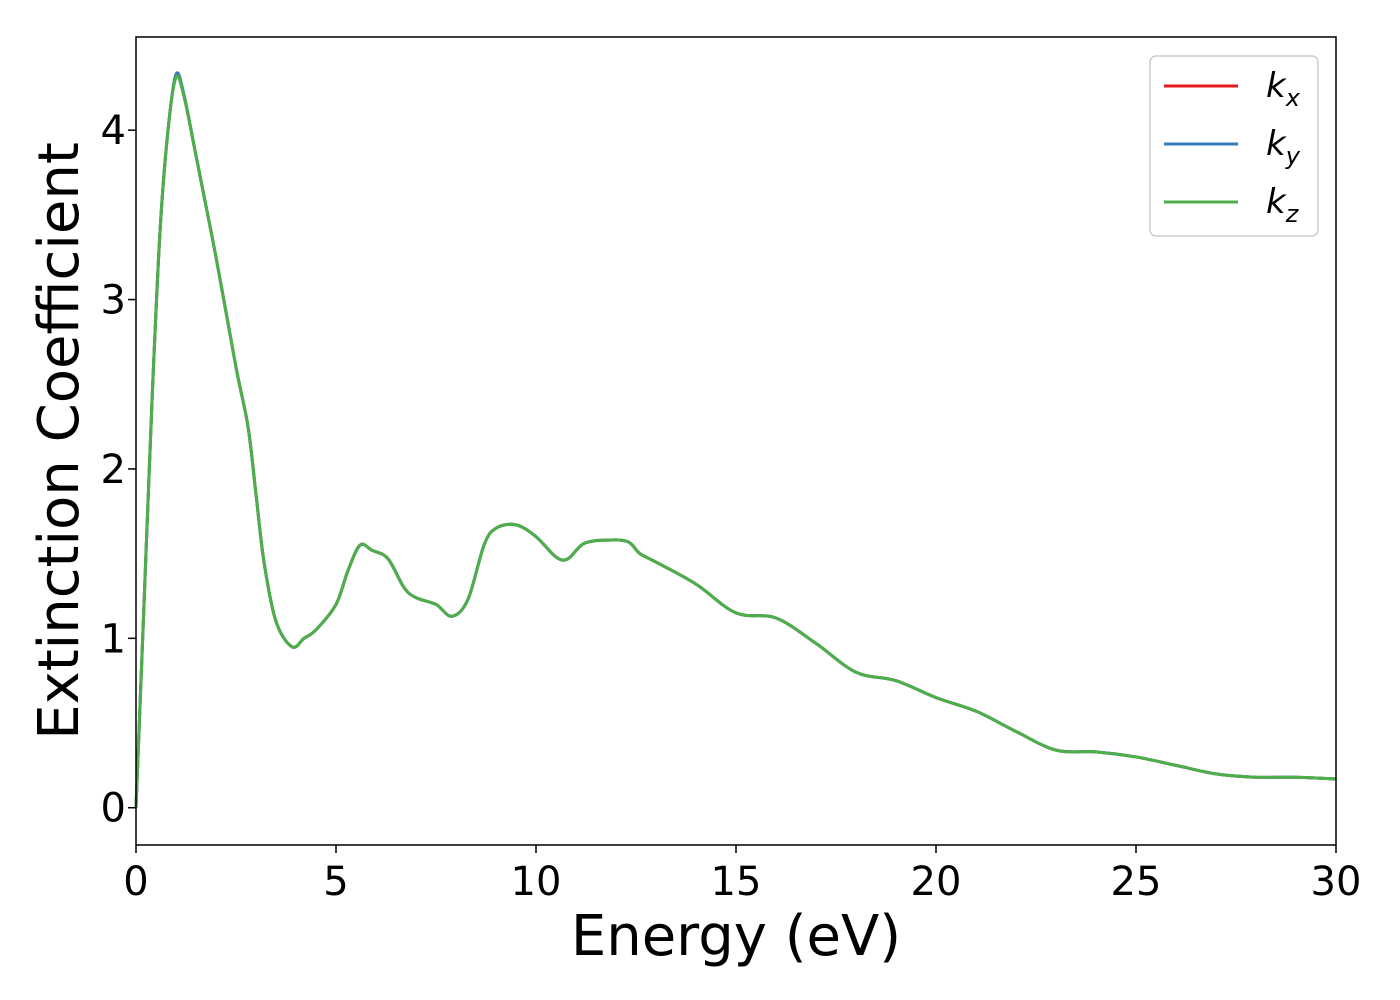  I want to click on y-tick-label: 2, so click(113, 470).